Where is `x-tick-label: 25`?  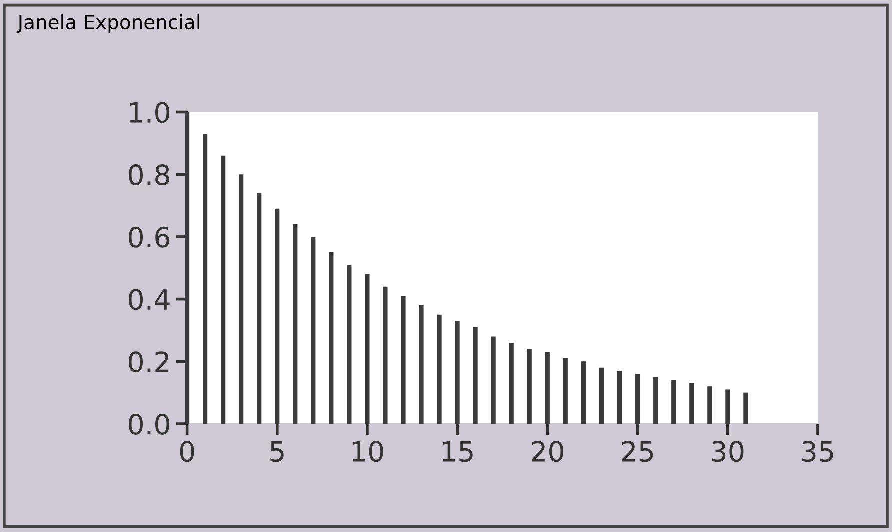 x-tick-label: 25 is located at coordinates (638, 451).